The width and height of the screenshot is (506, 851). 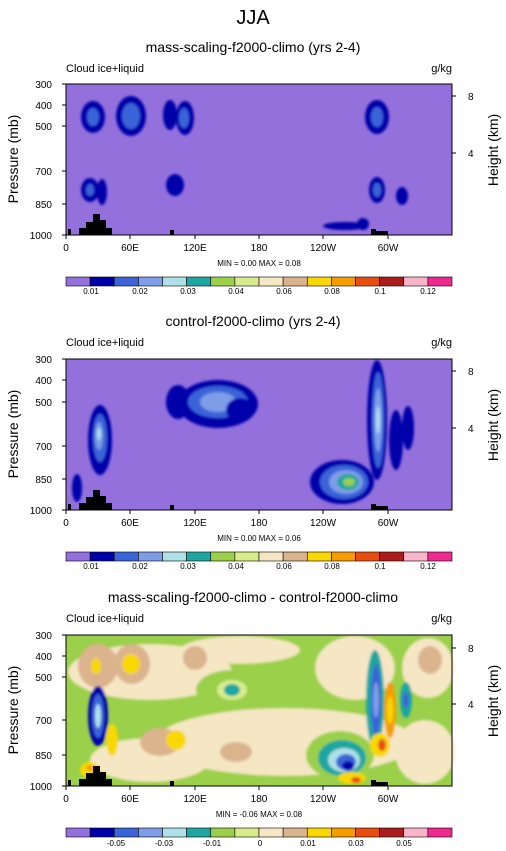 What do you see at coordinates (259, 712) in the screenshot?
I see `panel-3-plot-area` at bounding box center [259, 712].